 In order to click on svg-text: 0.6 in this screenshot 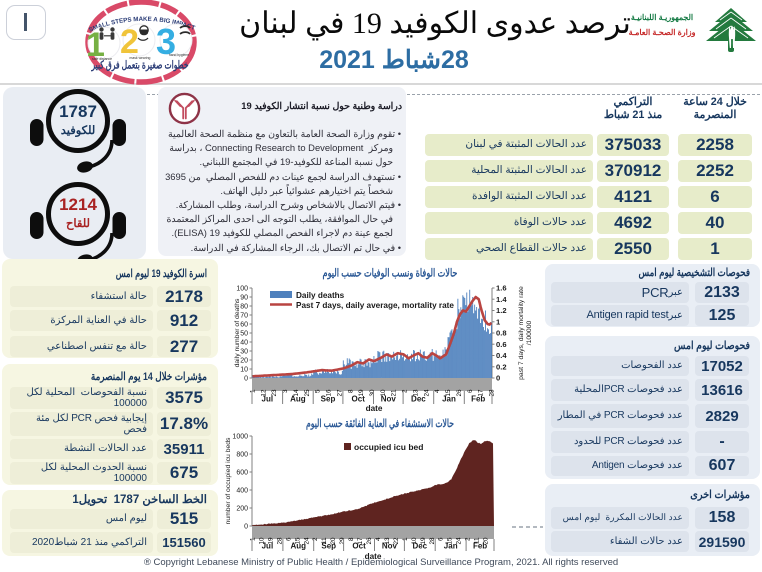, I will do `click(501, 344)`.